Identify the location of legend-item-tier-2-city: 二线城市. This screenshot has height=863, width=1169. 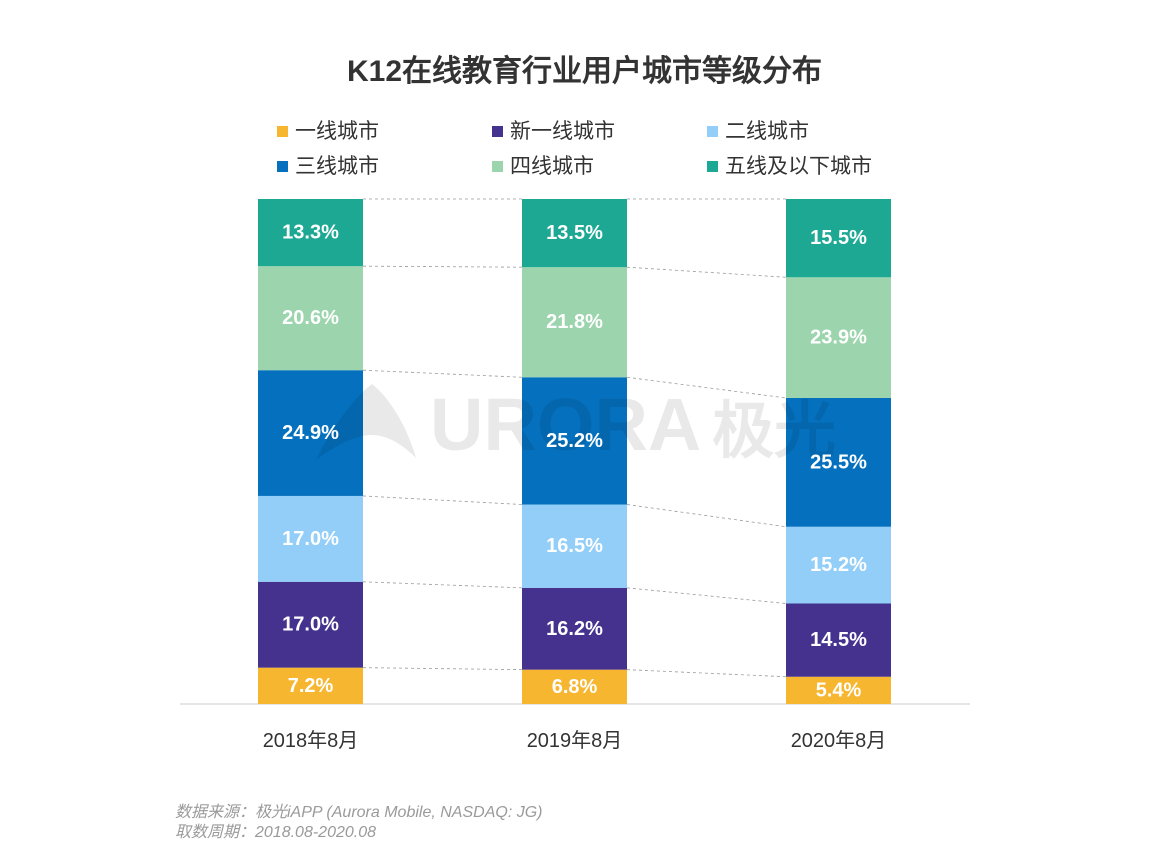
(814, 131).